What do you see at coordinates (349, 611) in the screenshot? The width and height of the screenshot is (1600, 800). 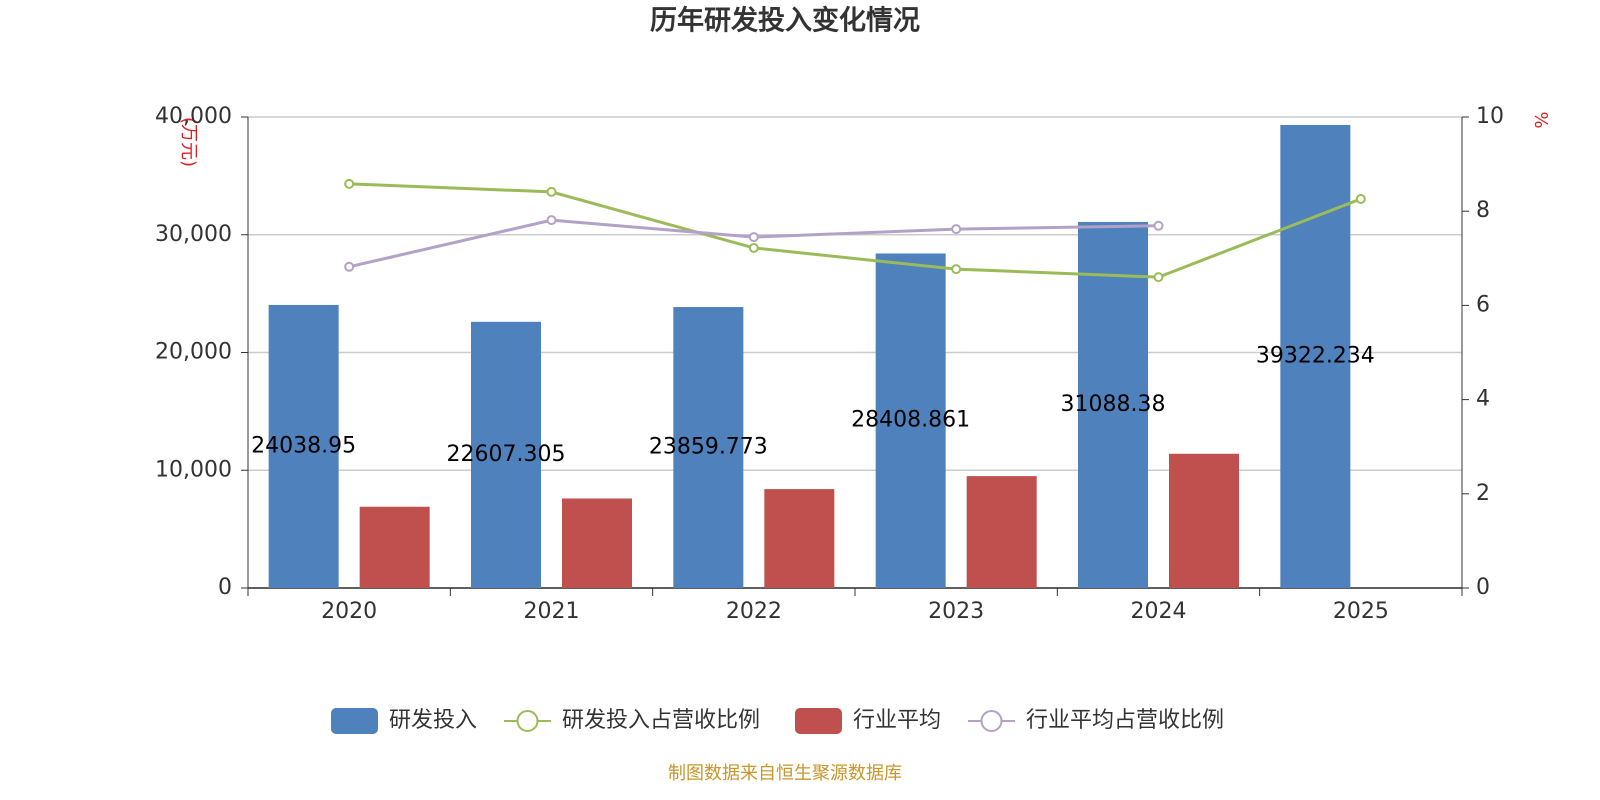 I see `x-tick-label: 2020` at bounding box center [349, 611].